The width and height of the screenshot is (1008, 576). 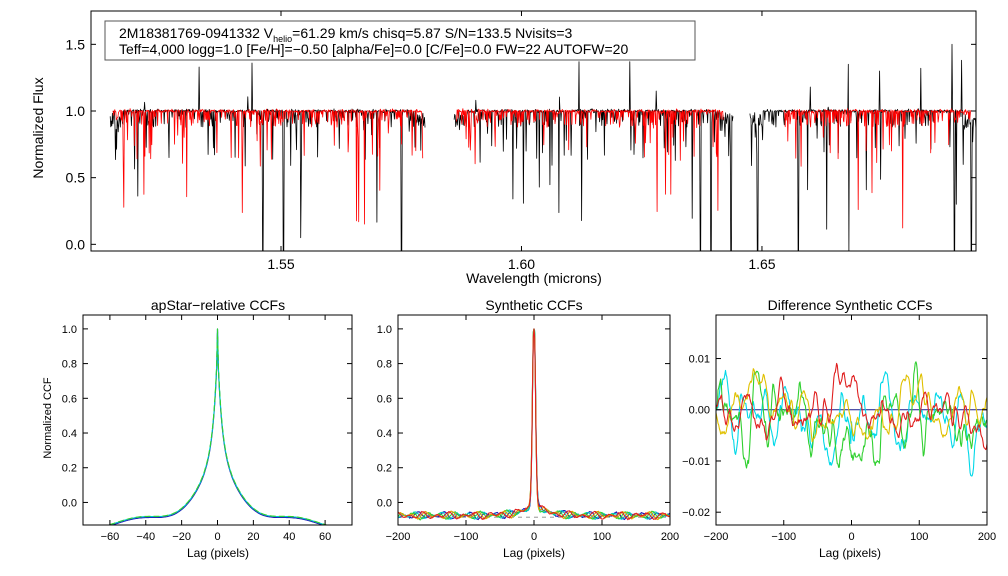 What do you see at coordinates (783, 537) in the screenshot?
I see `difference-ccf-x-tick-label: −100` at bounding box center [783, 537].